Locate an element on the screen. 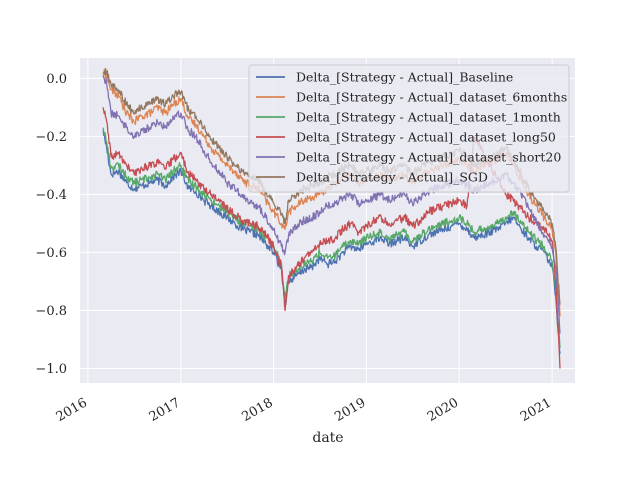 This screenshot has height=480, width=640. x-axis-title: date is located at coordinates (327, 438).